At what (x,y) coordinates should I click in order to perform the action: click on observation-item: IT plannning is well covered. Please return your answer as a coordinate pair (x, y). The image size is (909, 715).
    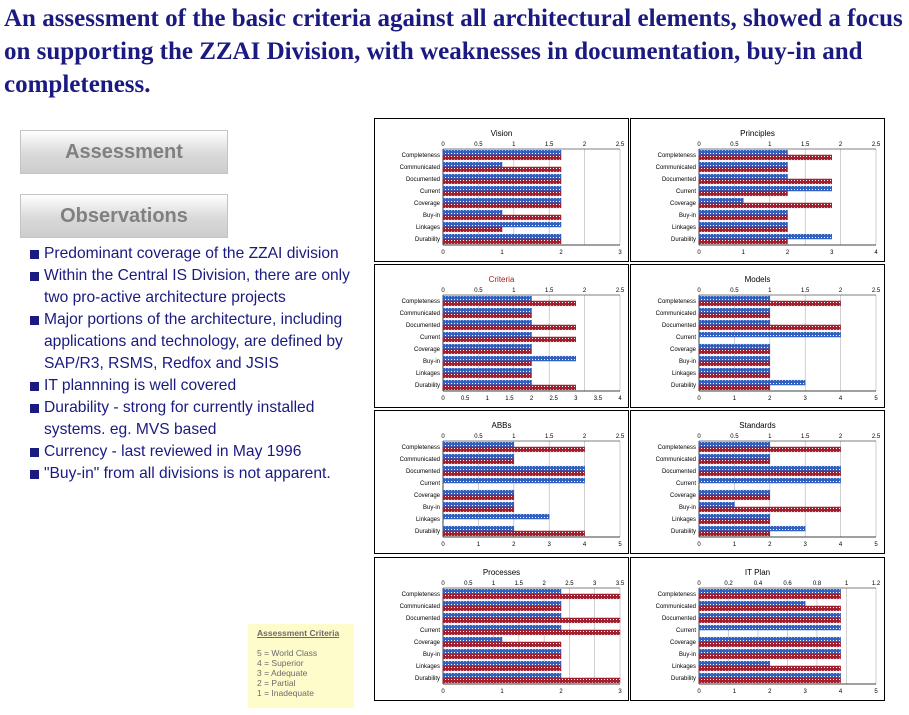
    Looking at the image, I should click on (195, 386).